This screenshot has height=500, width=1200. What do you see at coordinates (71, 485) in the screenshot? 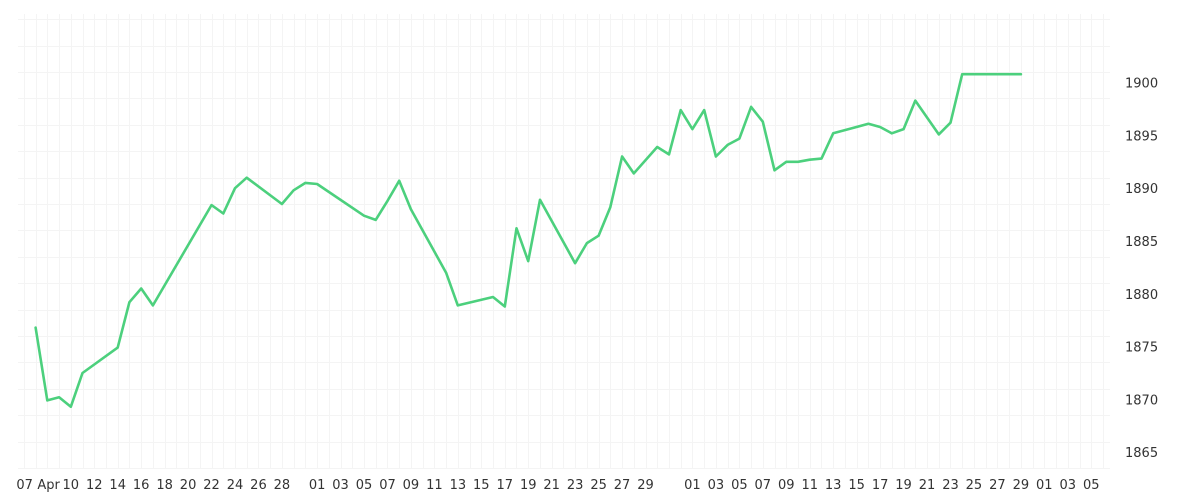
I see `x-tick-label: 10` at bounding box center [71, 485].